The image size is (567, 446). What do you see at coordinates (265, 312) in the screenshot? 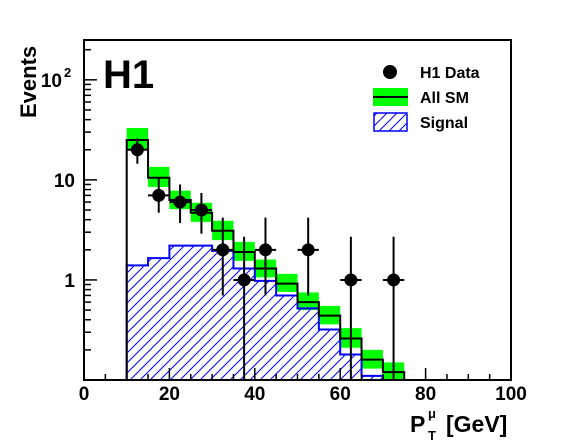
I see `signal-fill` at bounding box center [265, 312].